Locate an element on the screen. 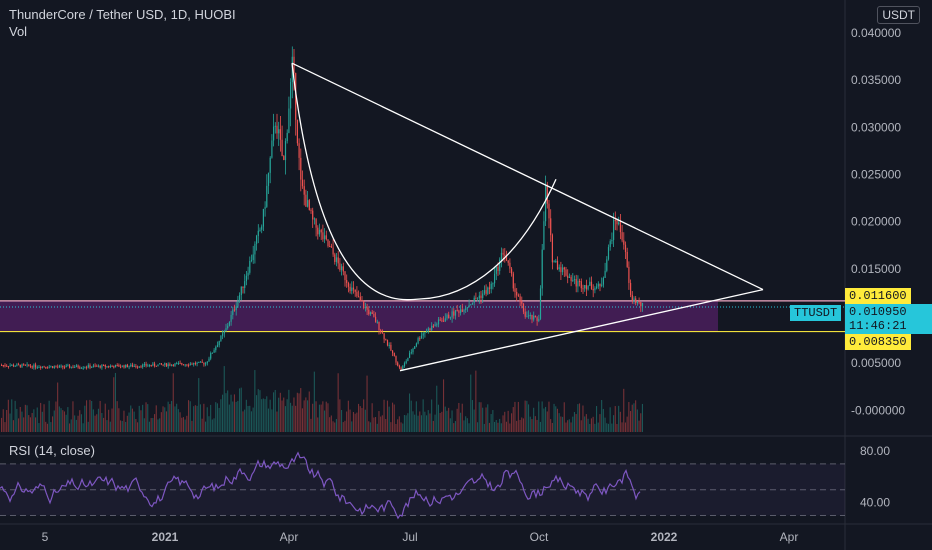  price-tick-label: 0.020000 is located at coordinates (876, 222).